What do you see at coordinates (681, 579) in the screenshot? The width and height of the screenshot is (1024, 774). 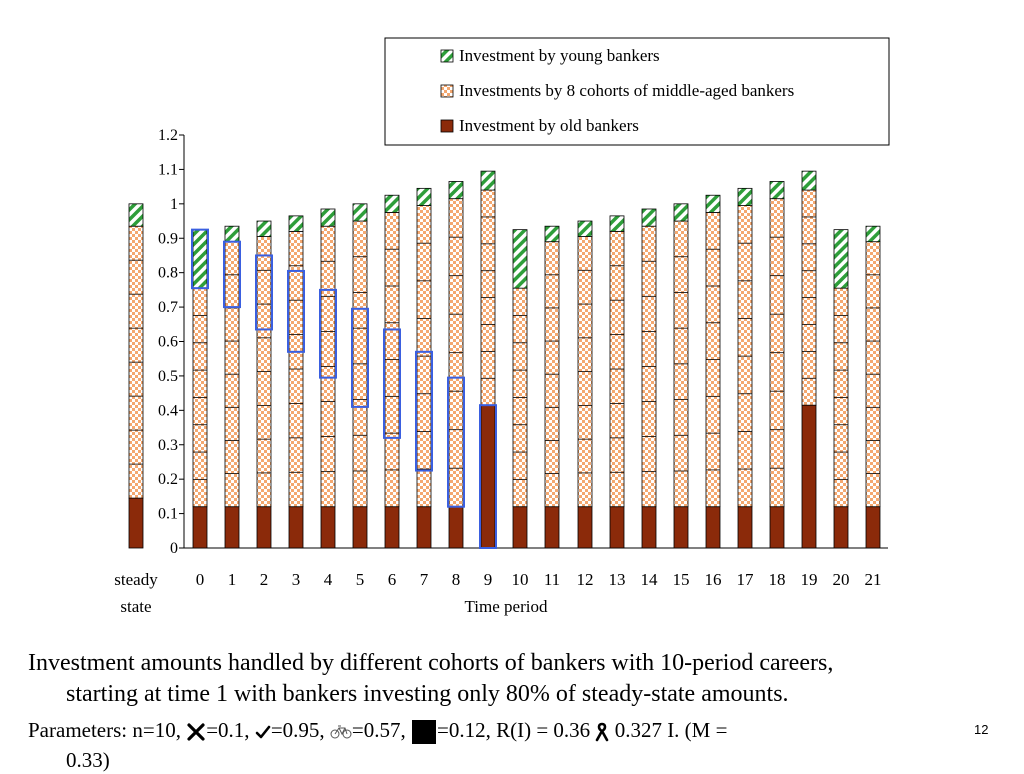 I see `x-tick-label: 15` at bounding box center [681, 579].